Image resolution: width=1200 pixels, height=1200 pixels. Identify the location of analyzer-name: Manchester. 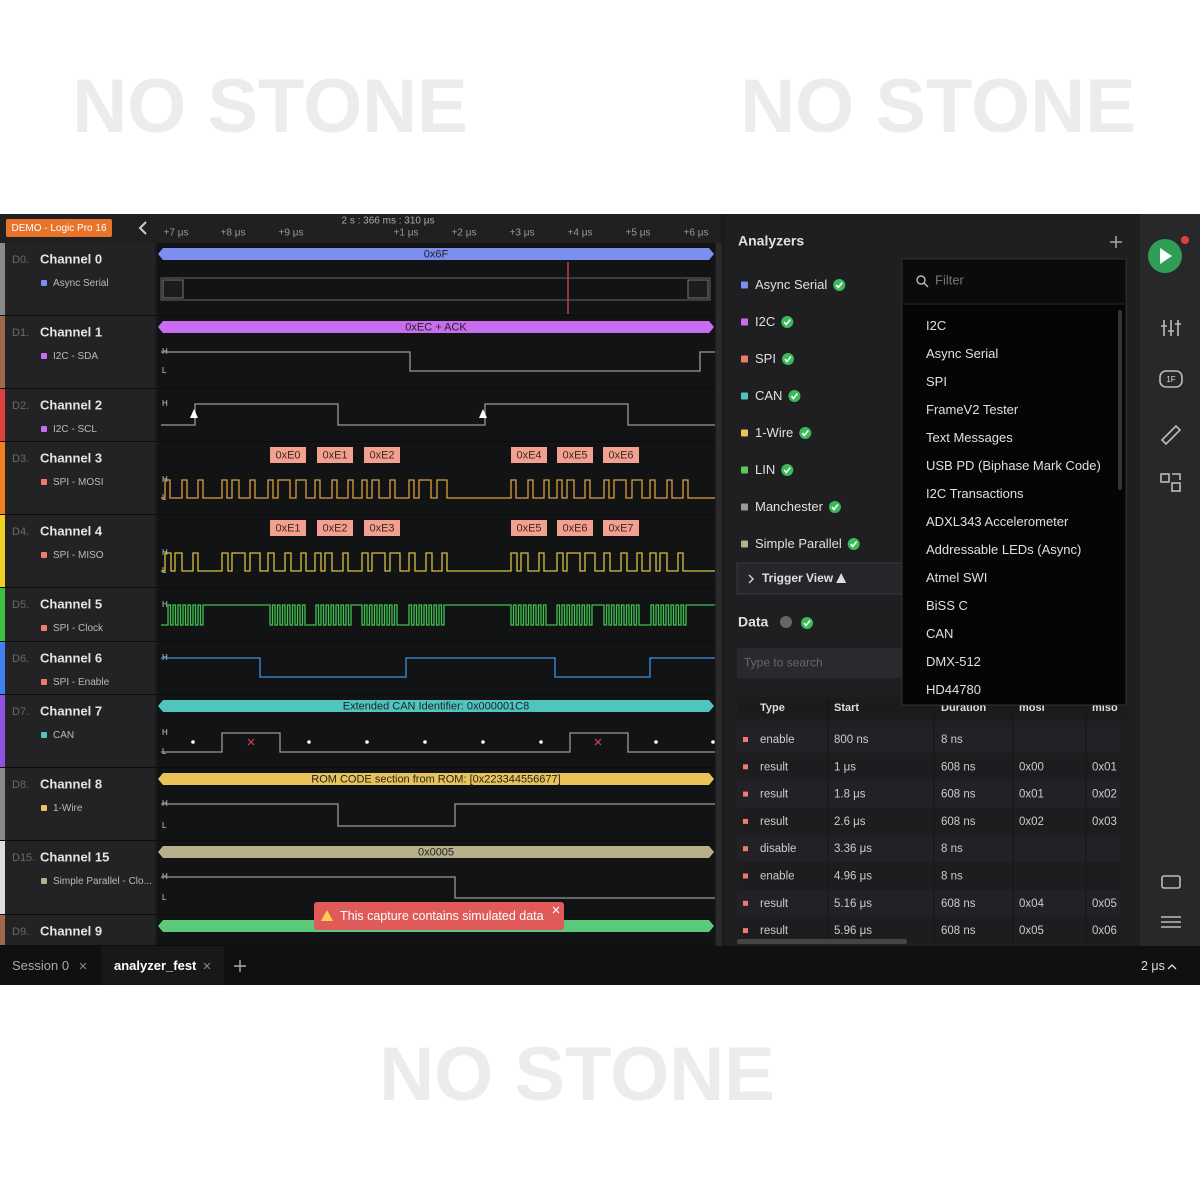
(789, 506).